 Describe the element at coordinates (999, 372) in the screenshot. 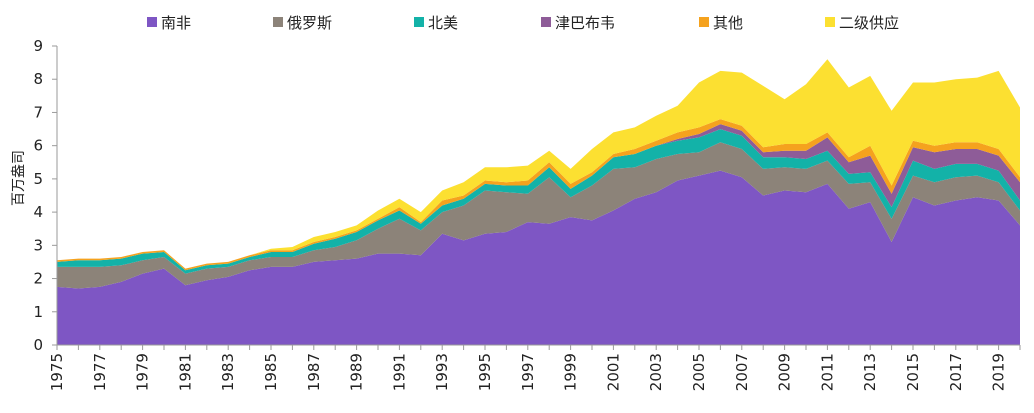

I see `x-tick-label: 2019` at that location.